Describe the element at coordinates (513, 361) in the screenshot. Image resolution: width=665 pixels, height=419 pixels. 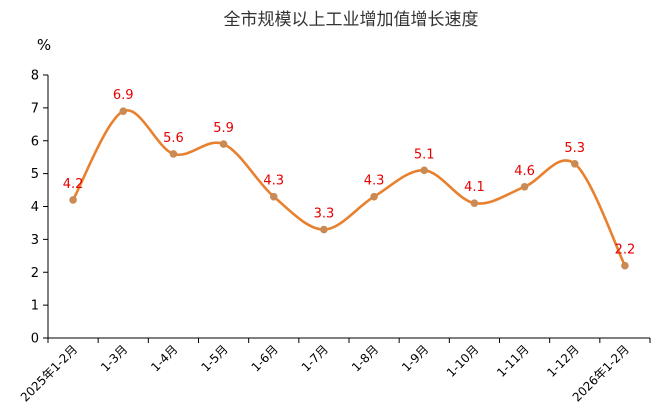
I see `x-tick-label: 1-11月` at that location.